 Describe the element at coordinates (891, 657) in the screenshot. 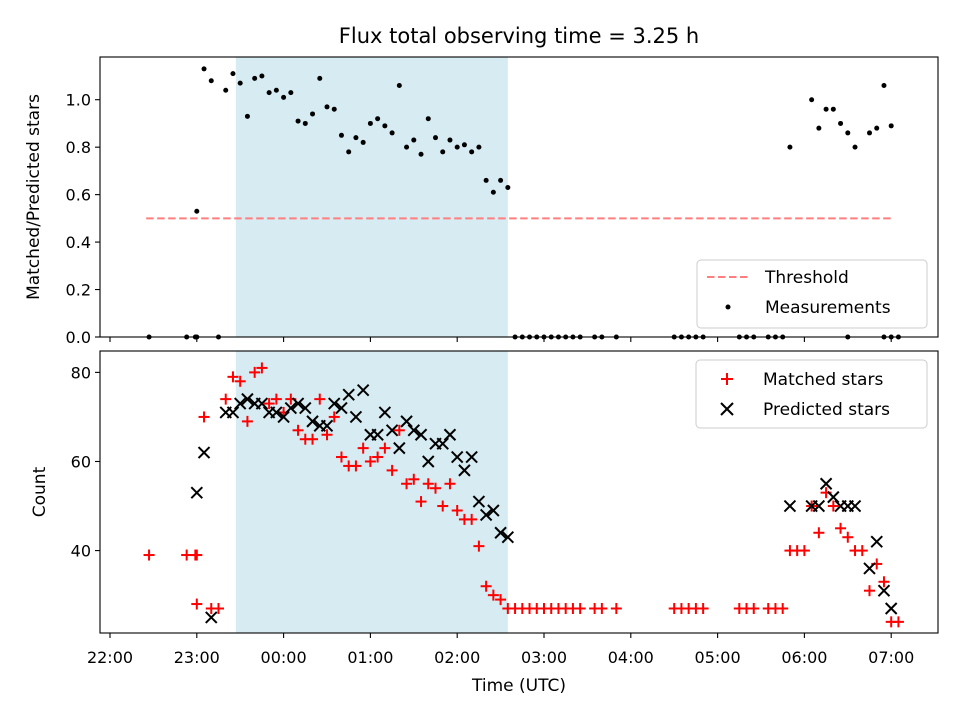

I see `bottom-xtick-label: 07:00` at that location.